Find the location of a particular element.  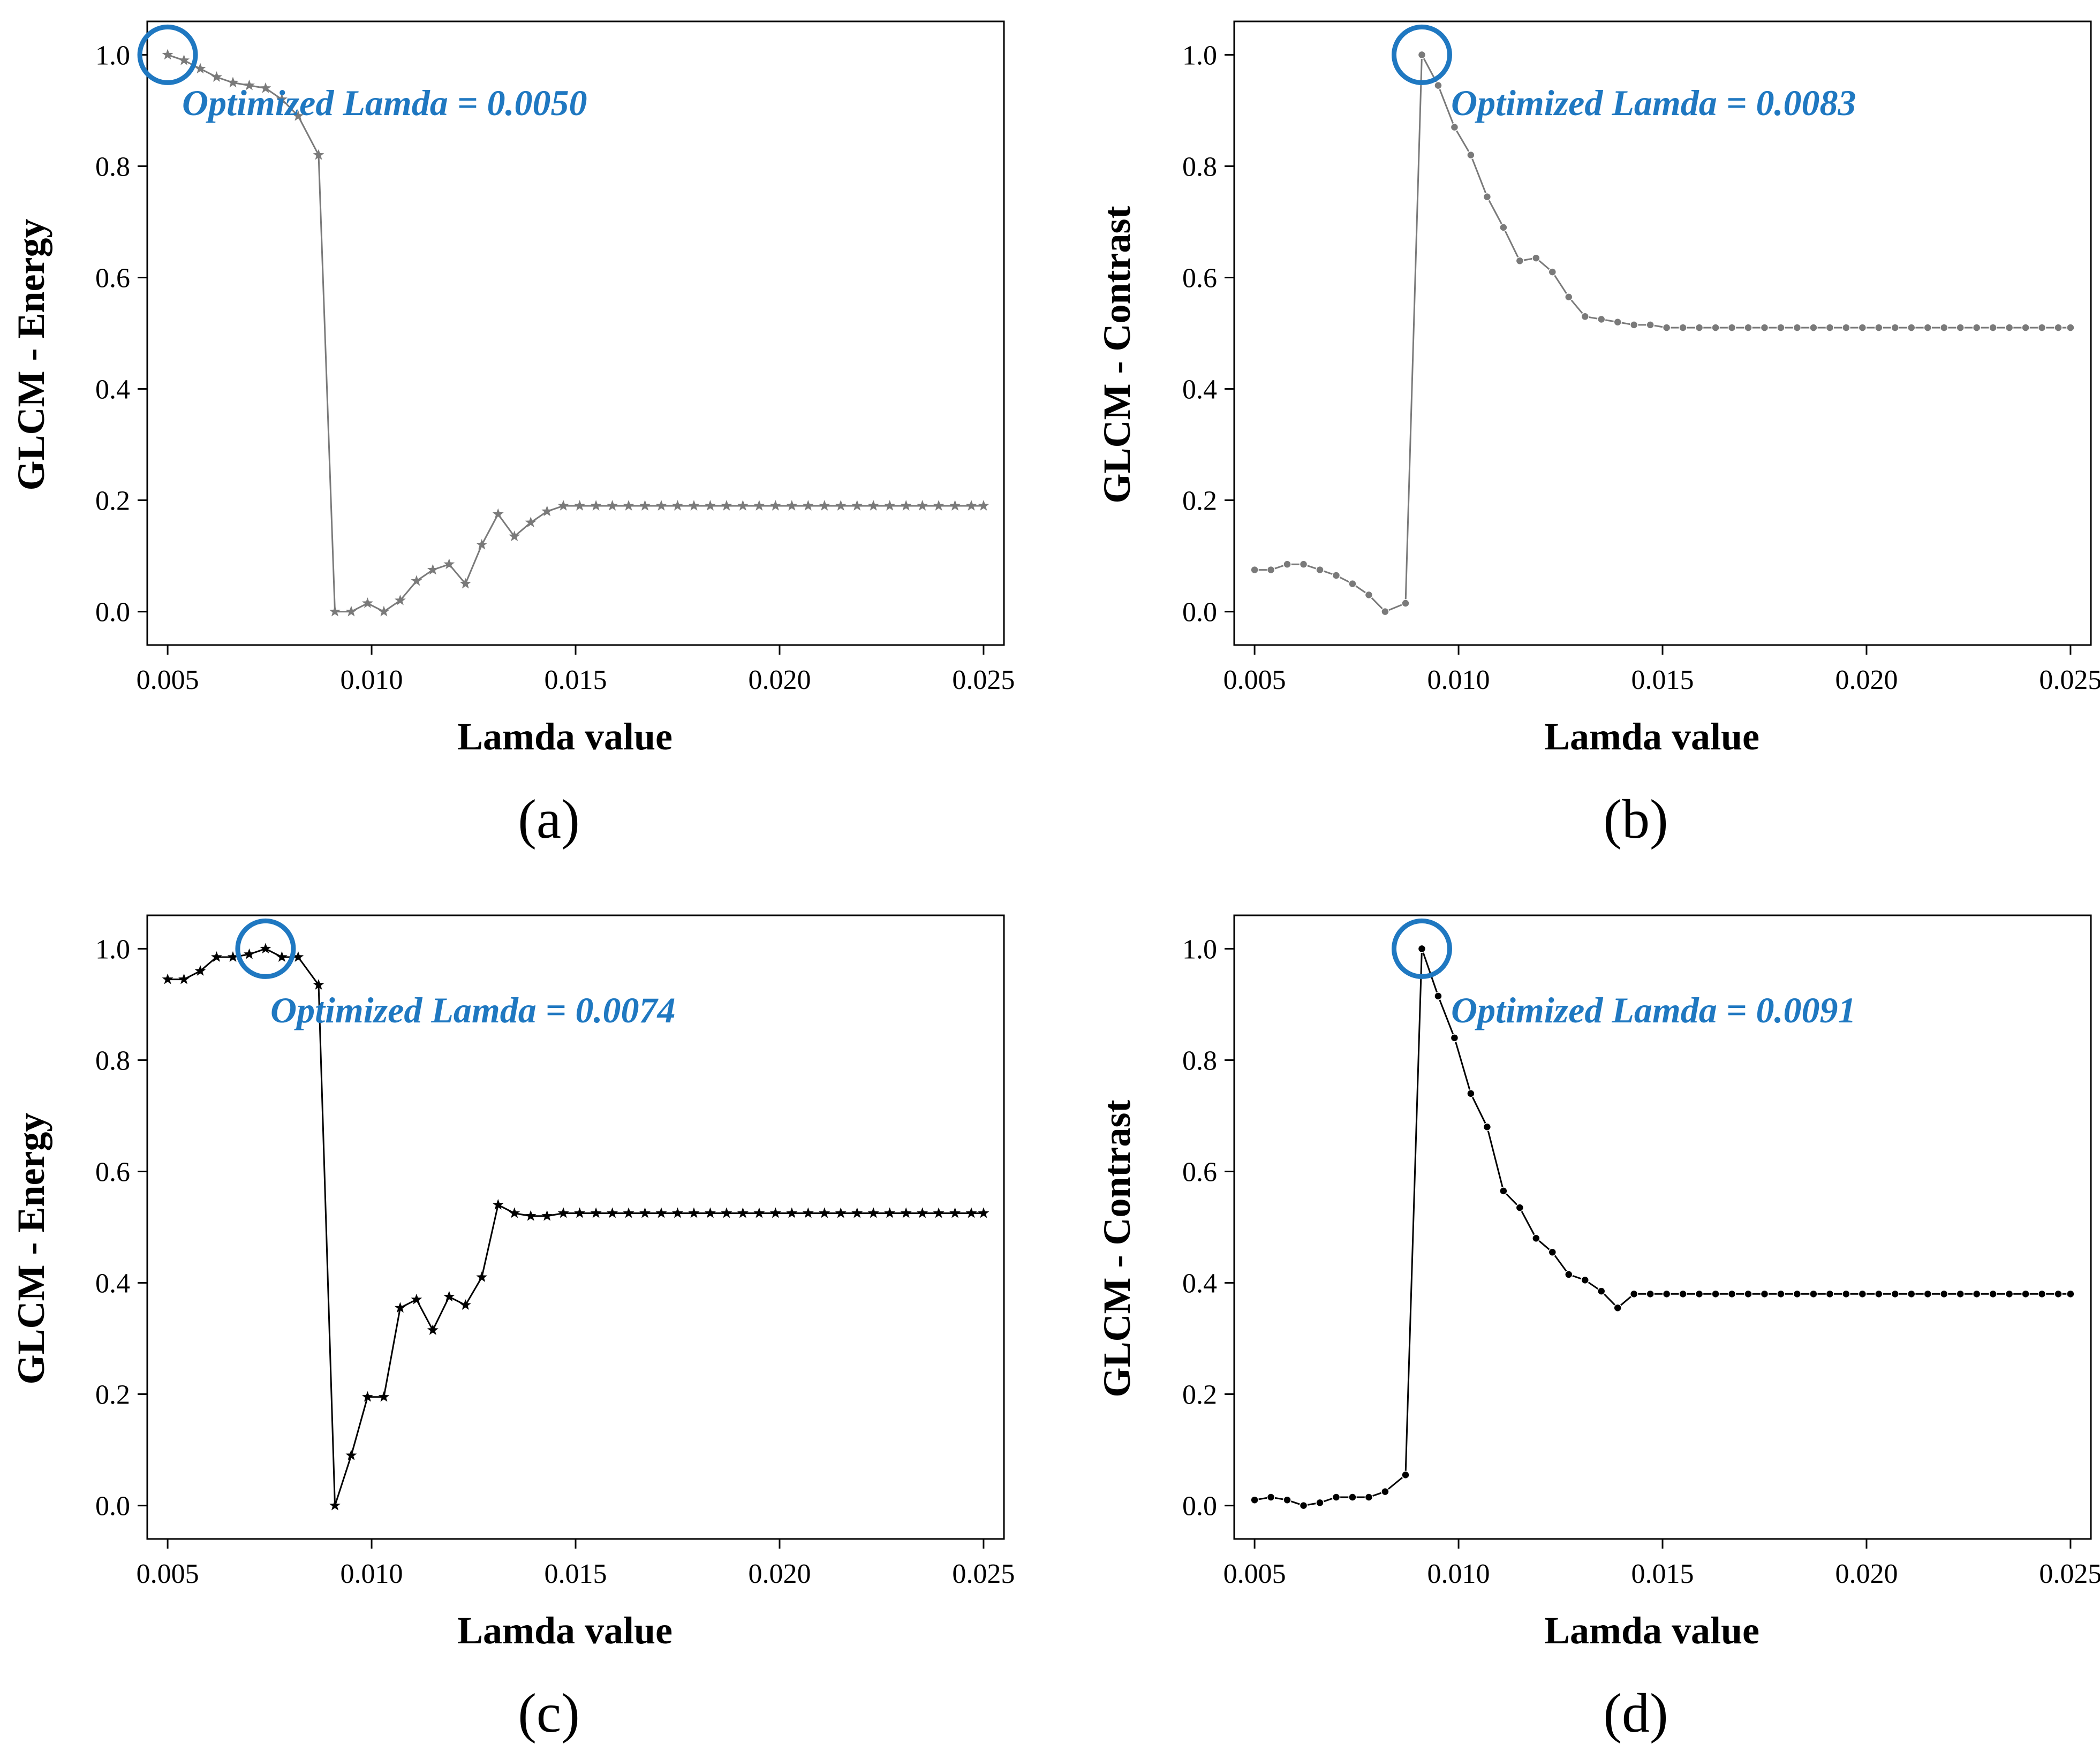

y-tick-label: 0.2 is located at coordinates (1199, 501).